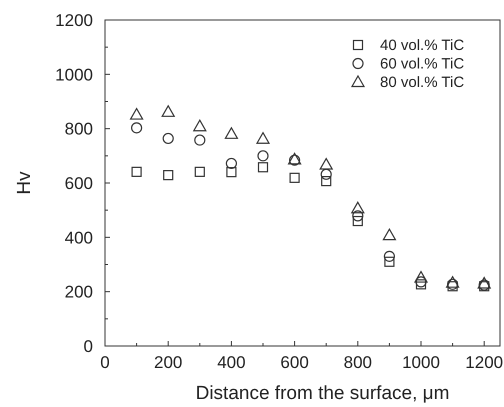  I want to click on y-tick-label: 800, so click(78, 129).